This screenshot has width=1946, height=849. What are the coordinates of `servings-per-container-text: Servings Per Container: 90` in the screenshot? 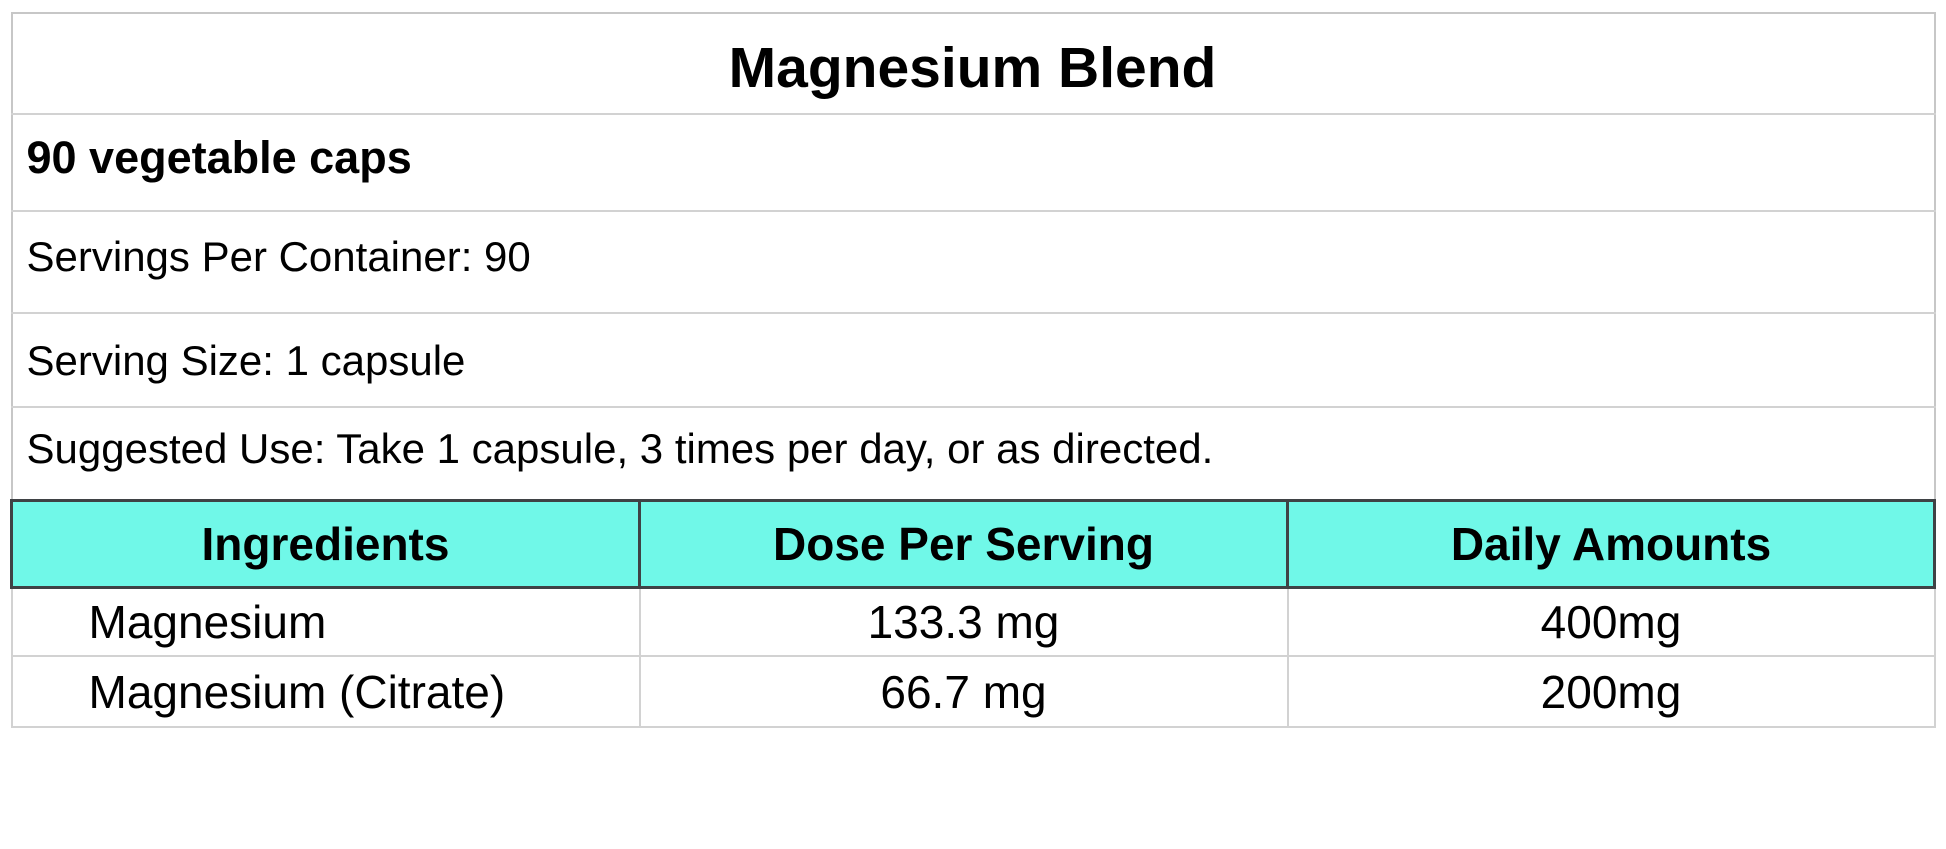 It's located at (973, 262).